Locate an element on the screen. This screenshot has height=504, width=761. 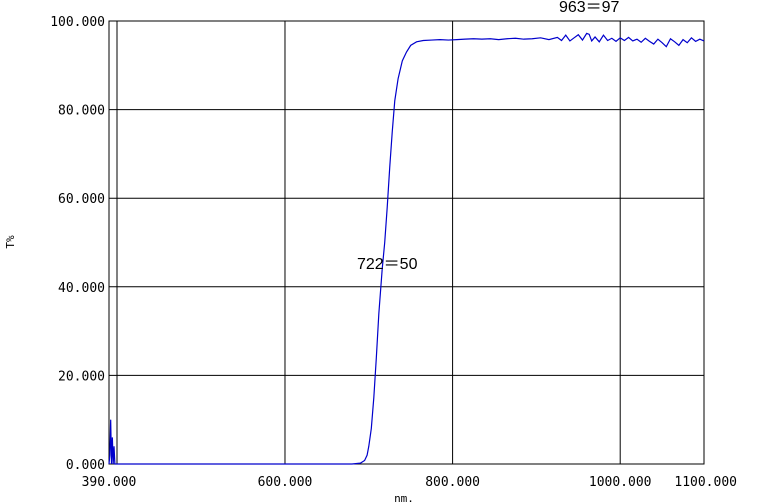
x-tick-label: 1100.000 is located at coordinates (705, 482).